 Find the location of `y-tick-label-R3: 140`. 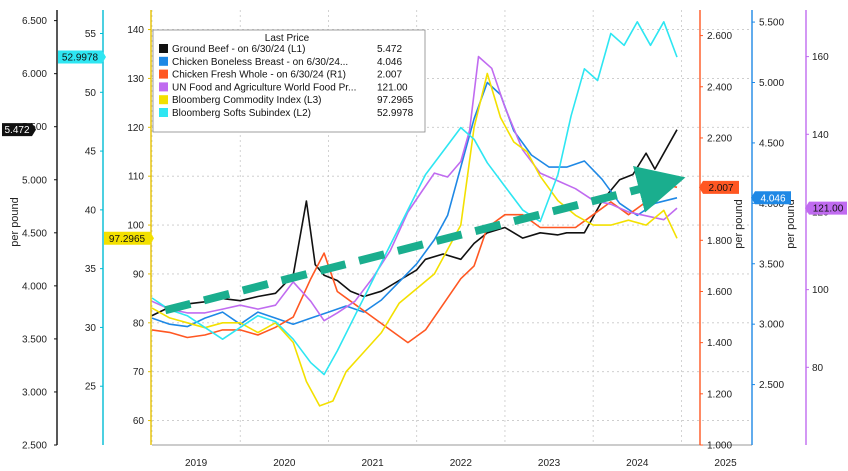

y-tick-label-R3: 140 is located at coordinates (820, 135).